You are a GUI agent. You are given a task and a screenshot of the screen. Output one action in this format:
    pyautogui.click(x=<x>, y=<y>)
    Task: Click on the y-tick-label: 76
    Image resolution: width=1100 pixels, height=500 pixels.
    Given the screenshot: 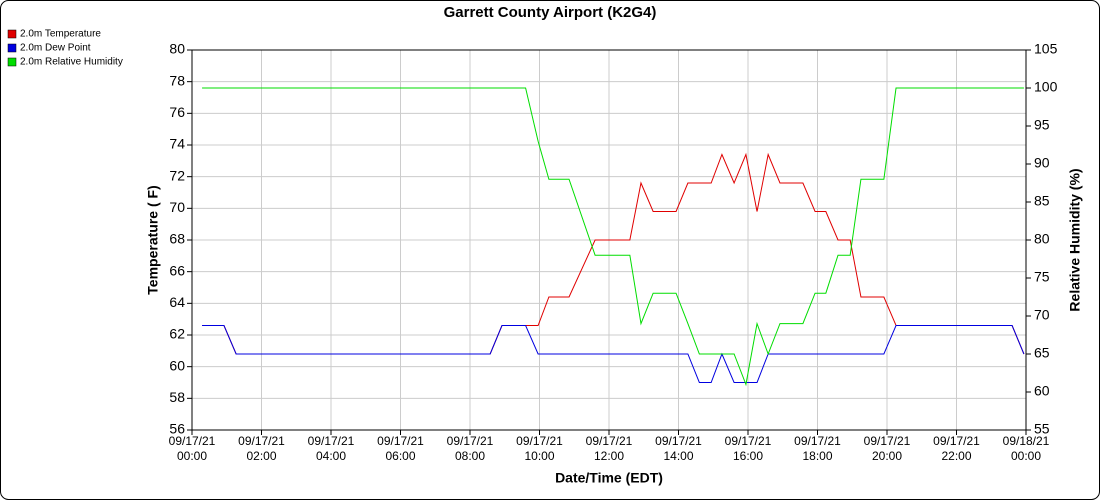 What is the action you would take?
    pyautogui.click(x=177, y=112)
    